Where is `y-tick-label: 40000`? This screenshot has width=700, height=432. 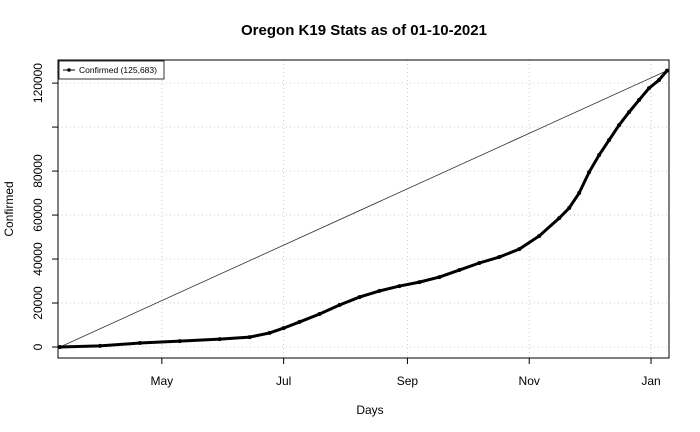
y-tick-label: 40000 is located at coordinates (38, 259).